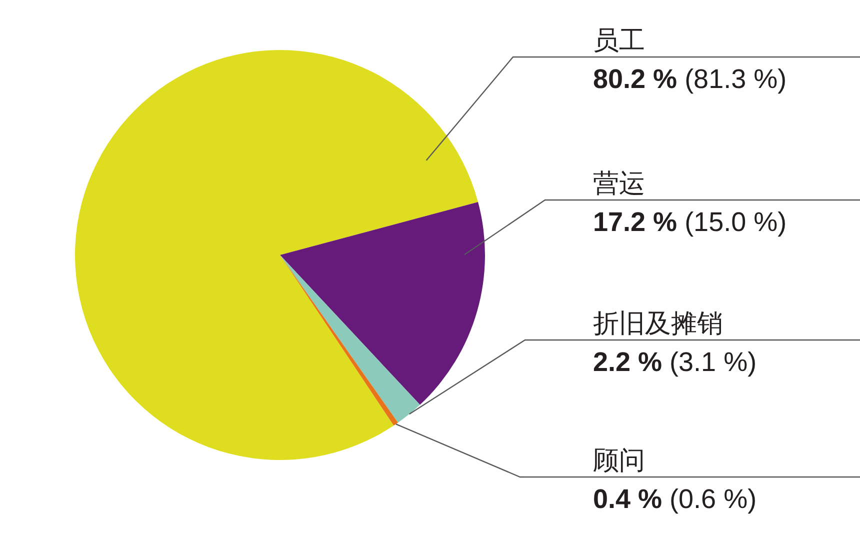 The width and height of the screenshot is (860, 558). What do you see at coordinates (675, 362) in the screenshot?
I see `data-label: 2.2 % (3.1 %)` at bounding box center [675, 362].